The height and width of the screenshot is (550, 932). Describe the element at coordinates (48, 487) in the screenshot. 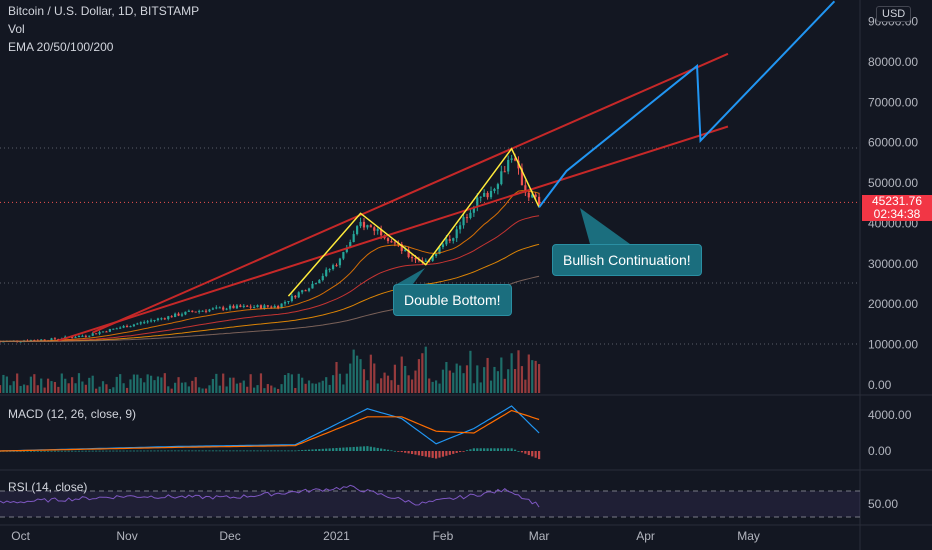

I see `rsi-legend: RSI (14, close)` at that location.